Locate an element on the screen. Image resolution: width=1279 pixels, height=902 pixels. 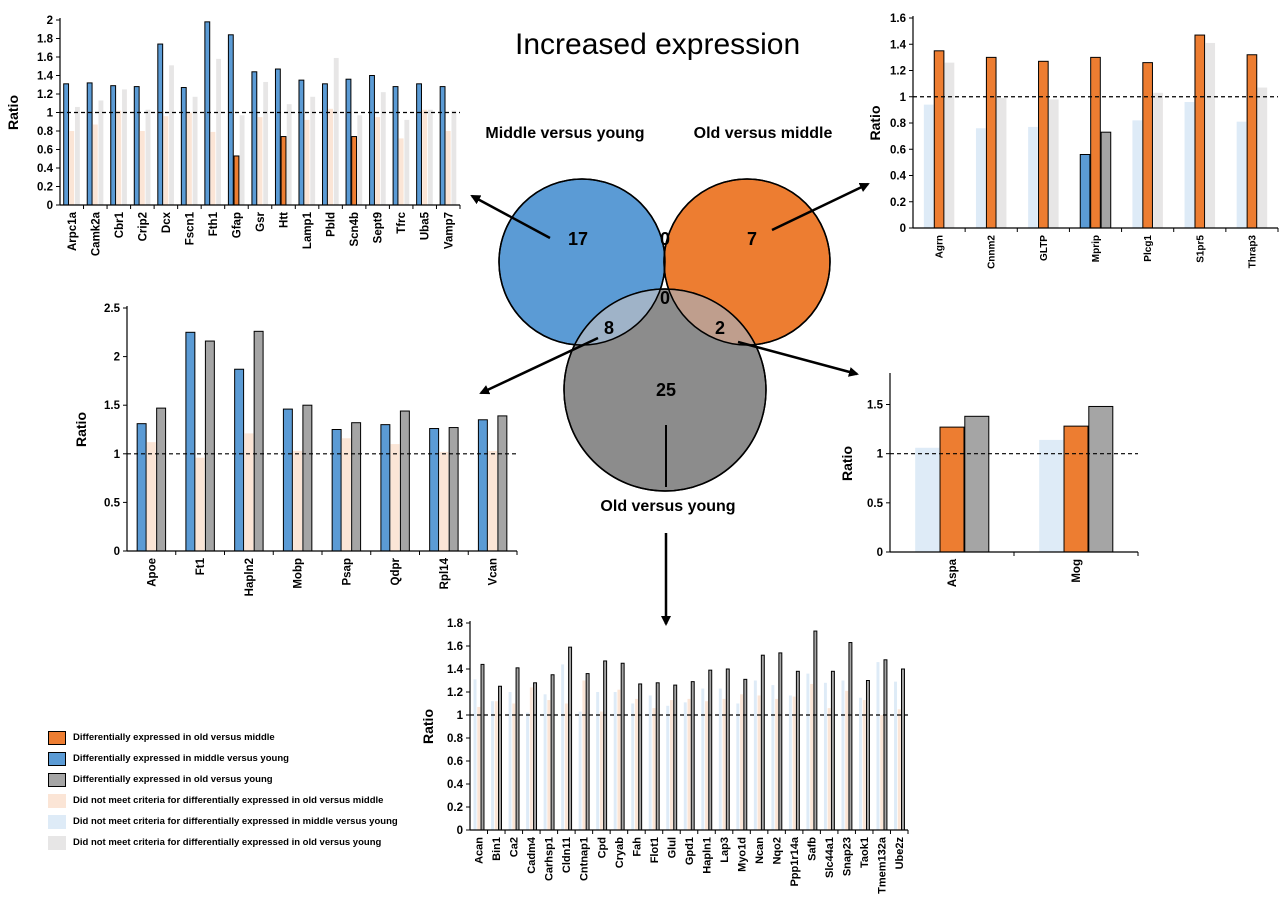
x-tick-label: Acan is located at coordinates (480, 850).